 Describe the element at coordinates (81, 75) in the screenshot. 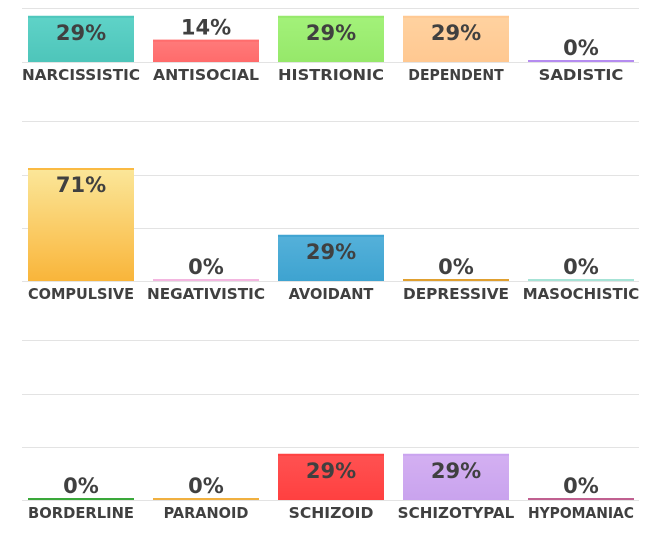

I see `category-label-narcissistic: NARCISSISTIC` at that location.